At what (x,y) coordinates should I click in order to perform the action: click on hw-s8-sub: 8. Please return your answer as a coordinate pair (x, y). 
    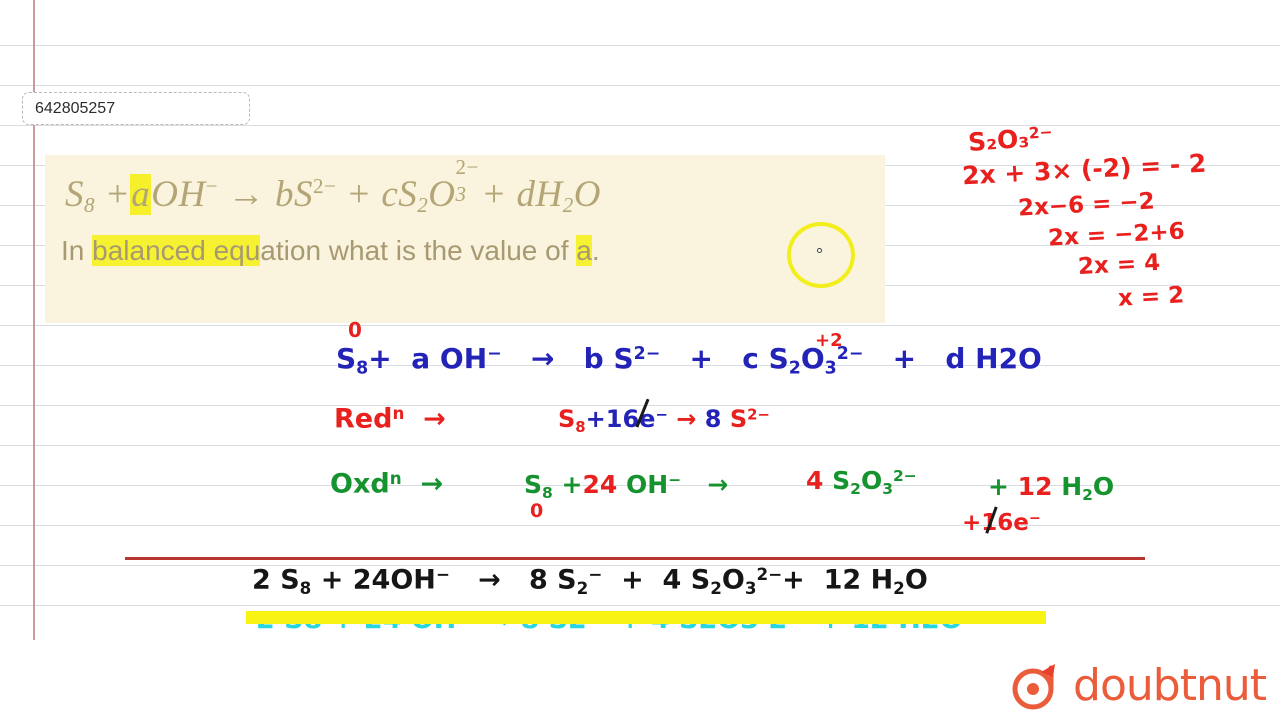
    Looking at the image, I should click on (362, 368).